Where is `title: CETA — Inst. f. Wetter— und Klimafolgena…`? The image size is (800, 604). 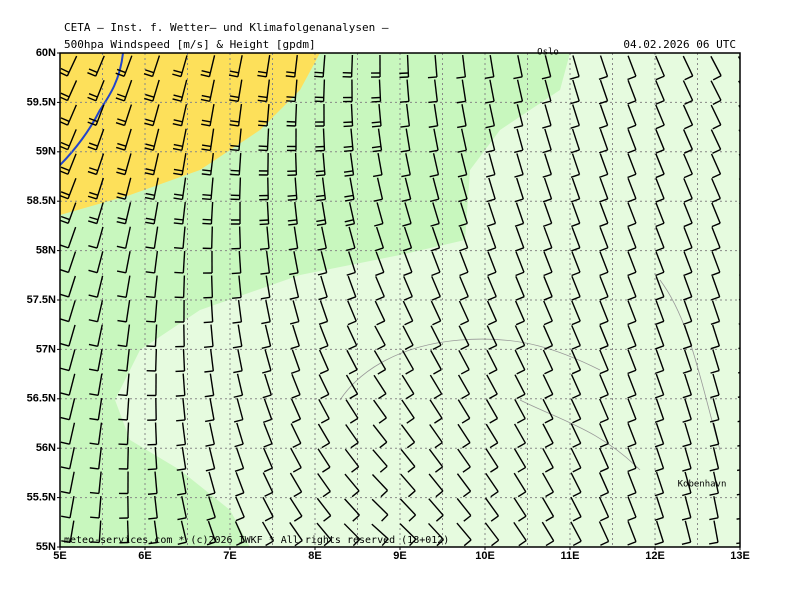
title: CETA — Inst. f. Wetter— und Klimafolgena… is located at coordinates (226, 27).